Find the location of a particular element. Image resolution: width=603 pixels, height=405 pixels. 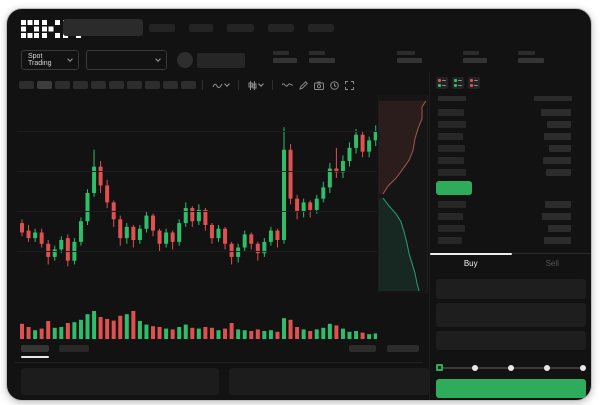

search-input is located at coordinates (103, 27).